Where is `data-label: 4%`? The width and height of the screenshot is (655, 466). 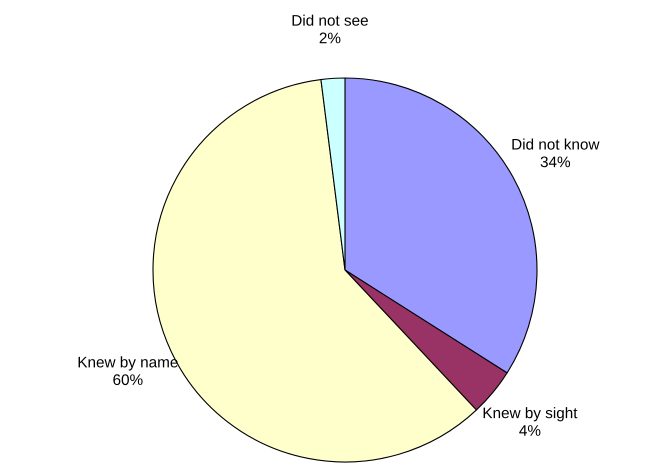 data-label: 4% is located at coordinates (529, 430).